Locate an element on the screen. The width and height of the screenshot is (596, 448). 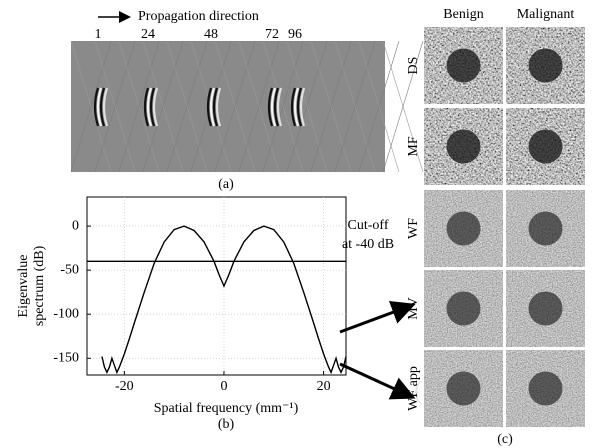
x-axis-label: Spatial frequency (mm⁻¹) is located at coordinates (226, 408).